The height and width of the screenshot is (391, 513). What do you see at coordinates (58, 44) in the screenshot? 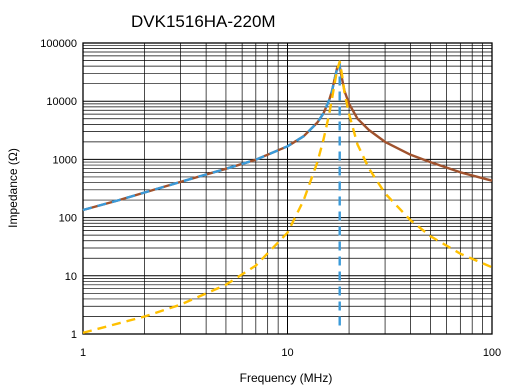
I see `y-tick-label: 100000` at bounding box center [58, 44].